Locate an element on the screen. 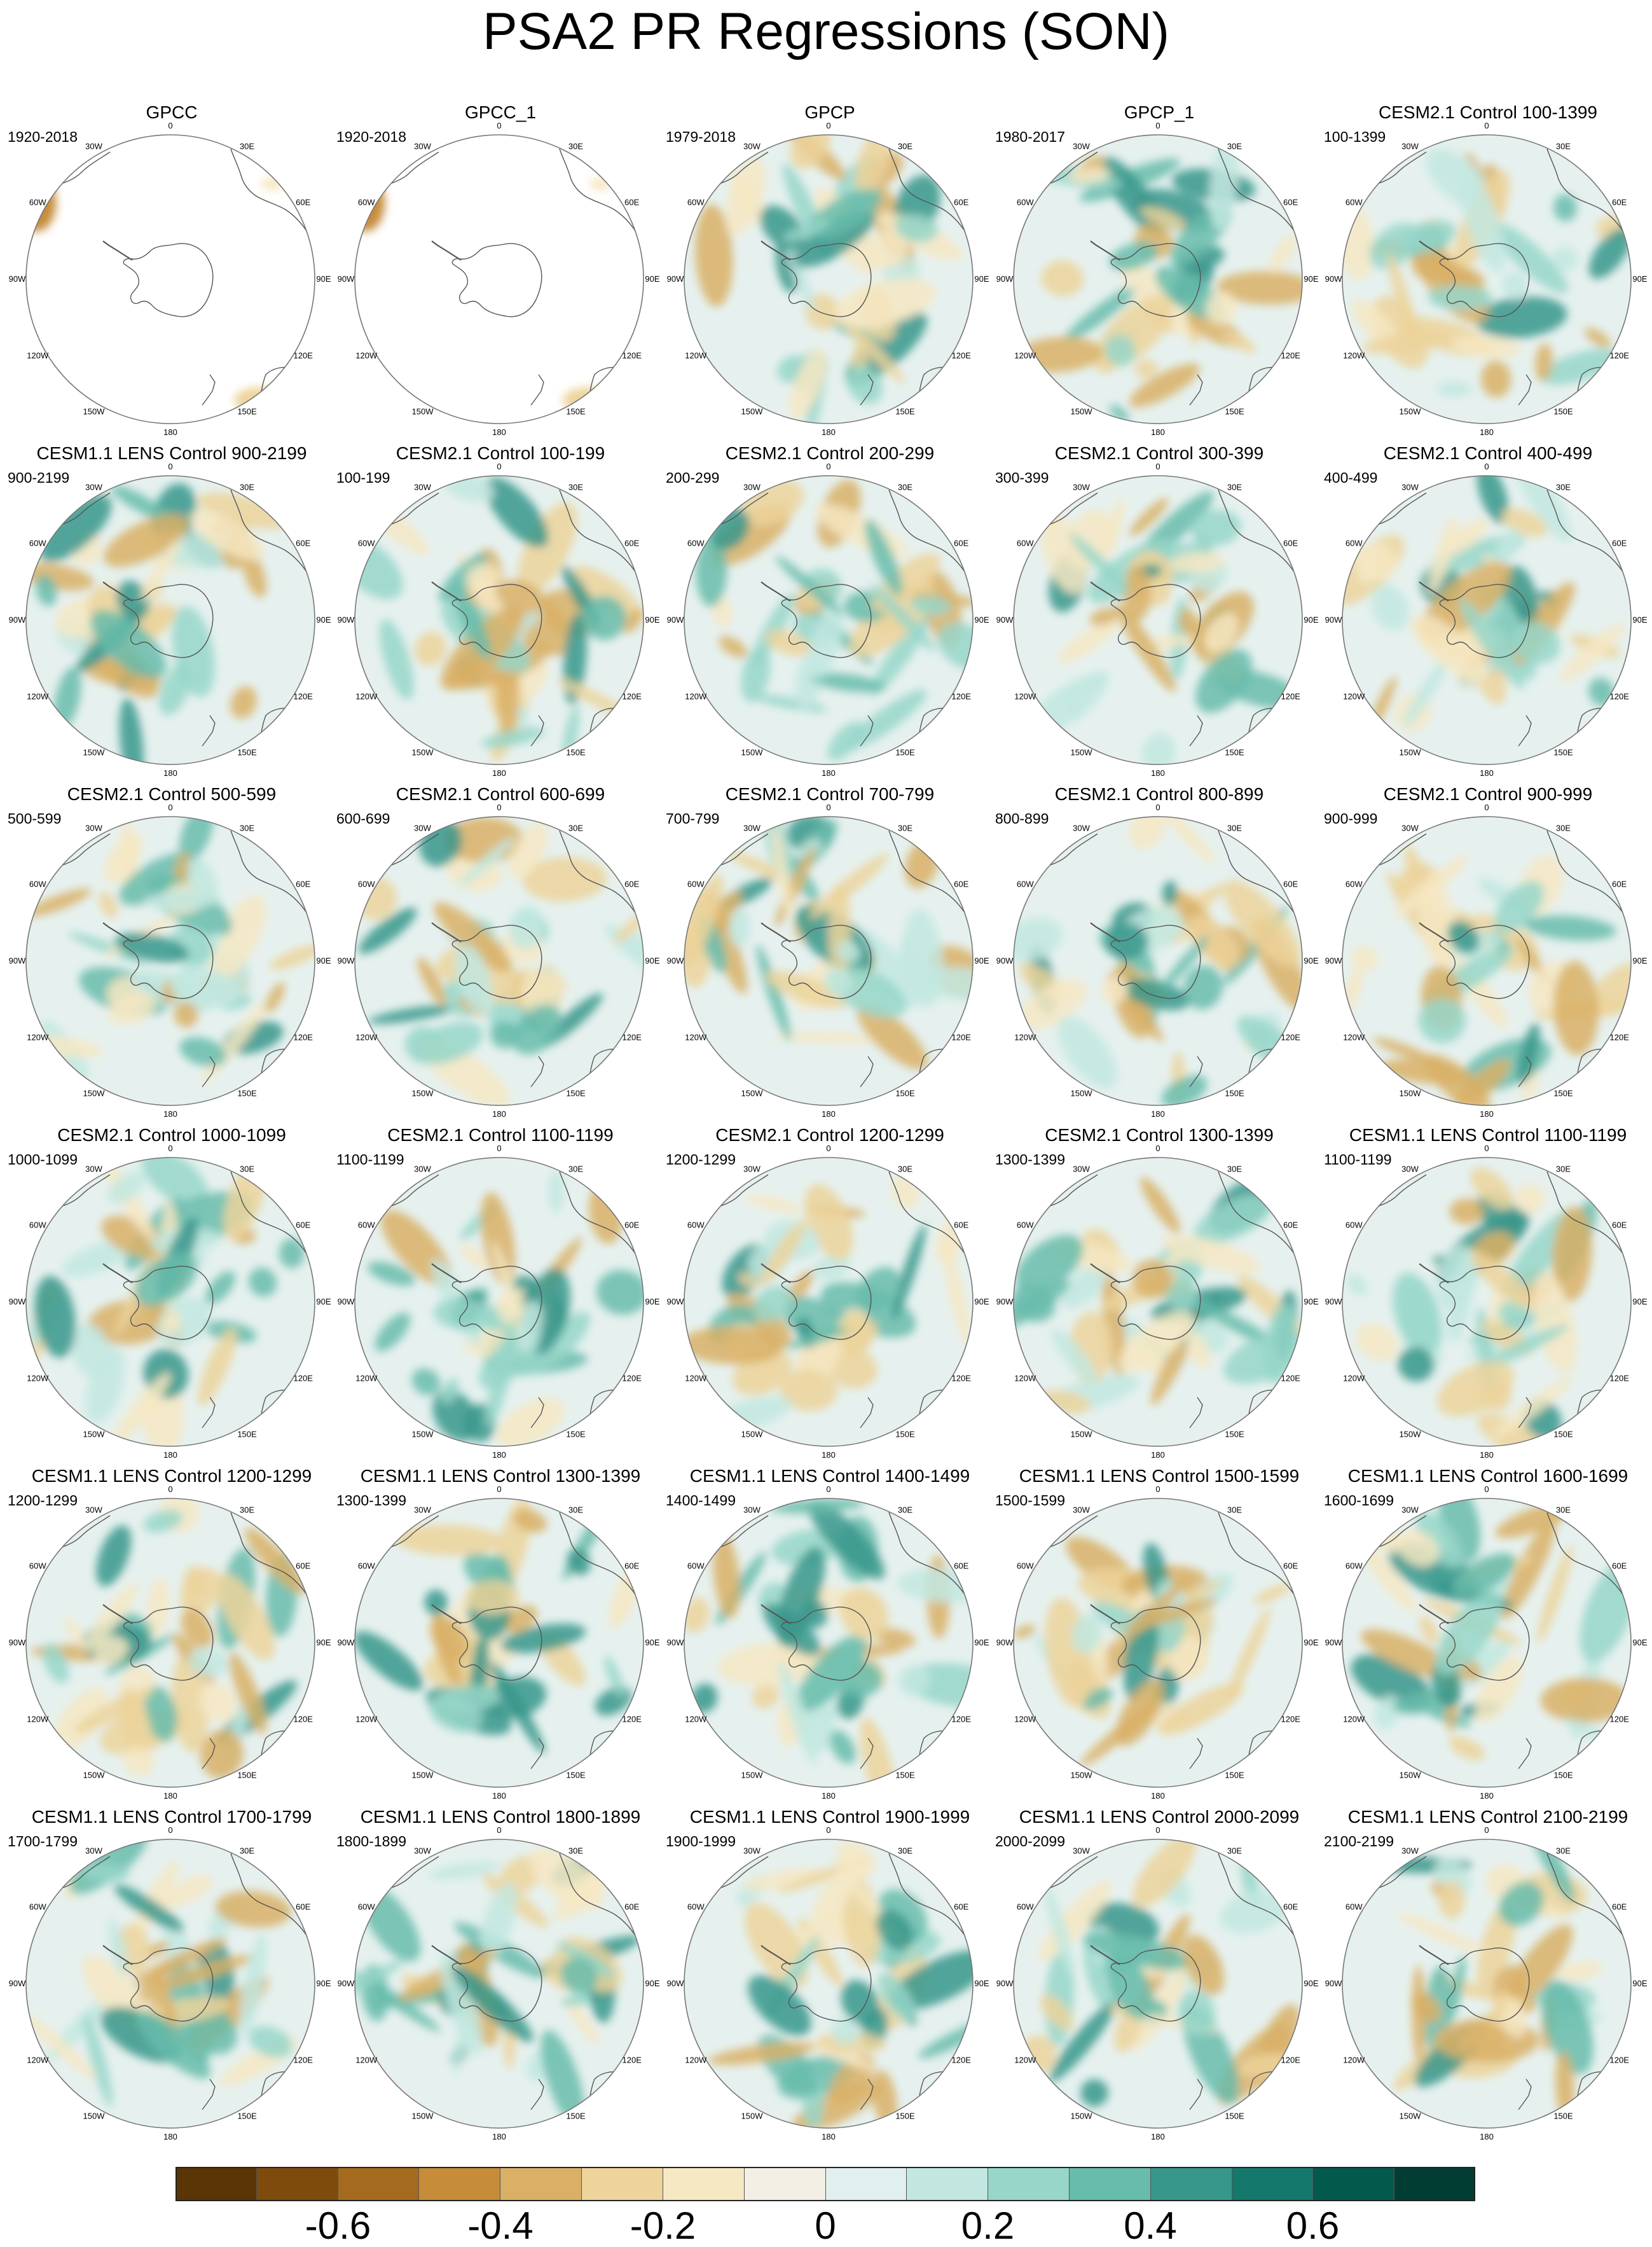  panel-title: CESM2.1 Control 500-599 is located at coordinates (172, 794).